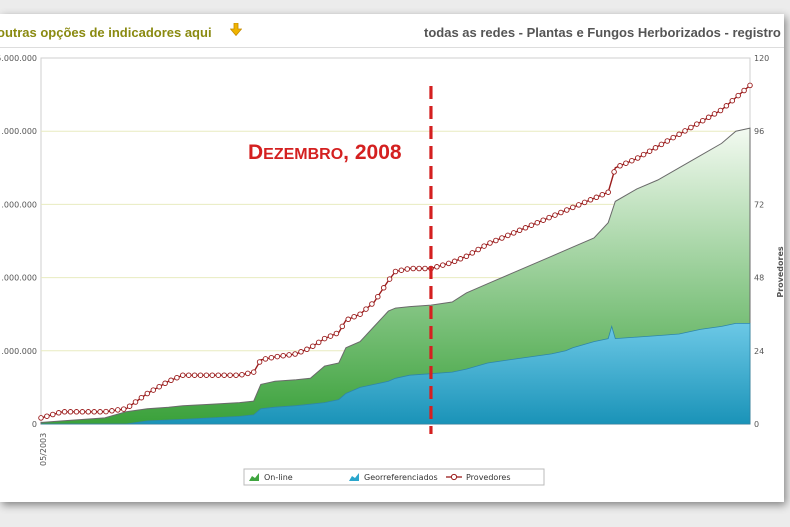 This screenshot has height=527, width=790. Describe the element at coordinates (325, 152) in the screenshot. I see `annotation-label: DEZEMBRO, 2008` at that location.